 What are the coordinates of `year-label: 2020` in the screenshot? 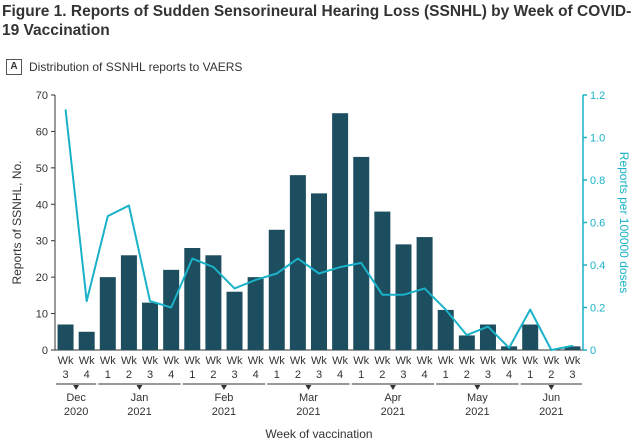 It's located at (76, 412).